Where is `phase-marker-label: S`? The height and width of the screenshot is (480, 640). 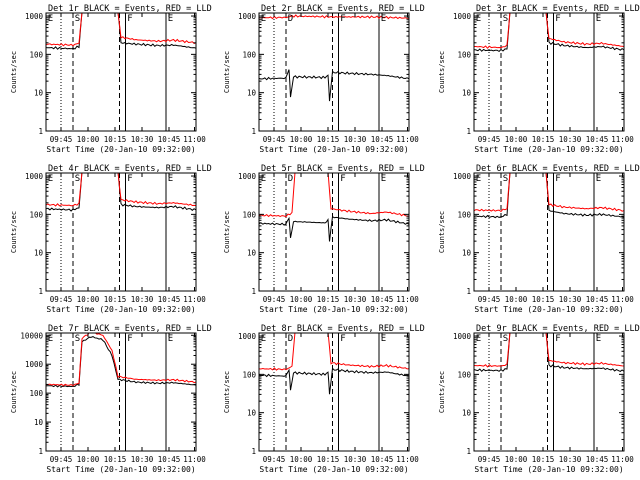 phase-marker-label: S is located at coordinates (77, 179).